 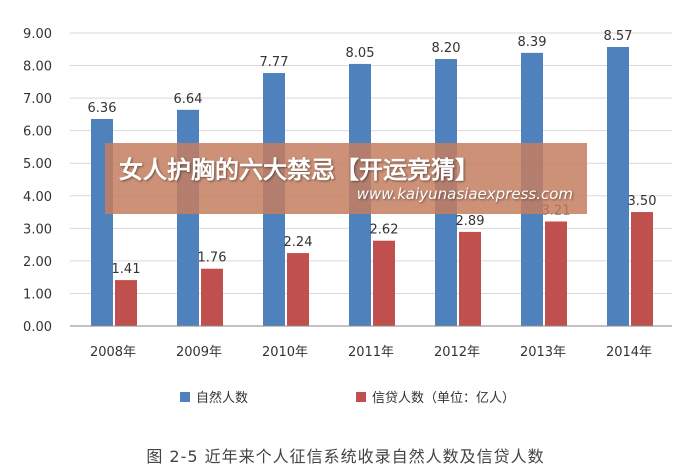 What do you see at coordinates (543, 352) in the screenshot?
I see `x-tick-label: 2013年` at bounding box center [543, 352].